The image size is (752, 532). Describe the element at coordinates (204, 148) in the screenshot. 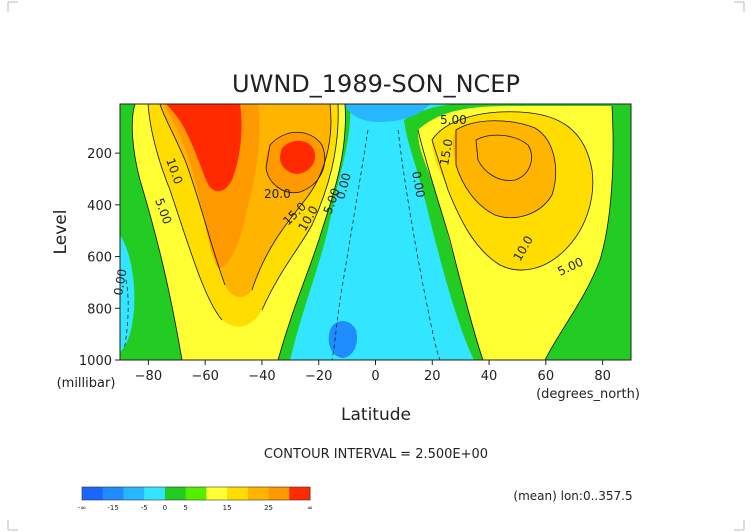

I see `jet-core-south` at that location.